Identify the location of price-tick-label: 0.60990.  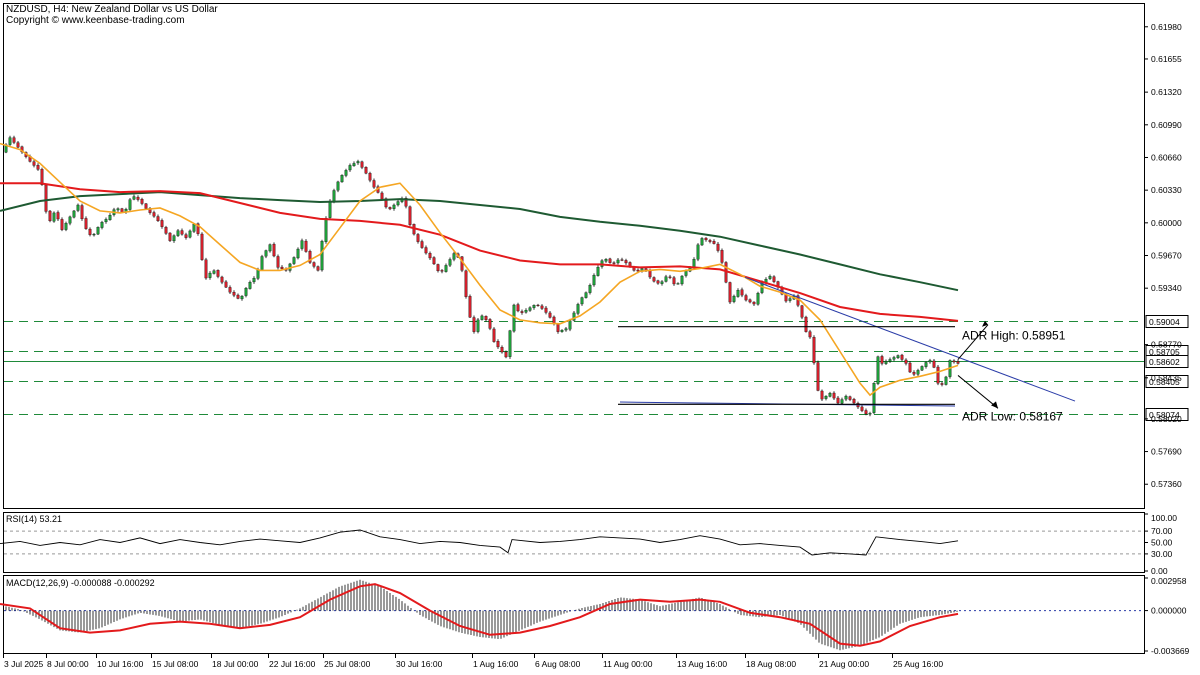
(1166, 125).